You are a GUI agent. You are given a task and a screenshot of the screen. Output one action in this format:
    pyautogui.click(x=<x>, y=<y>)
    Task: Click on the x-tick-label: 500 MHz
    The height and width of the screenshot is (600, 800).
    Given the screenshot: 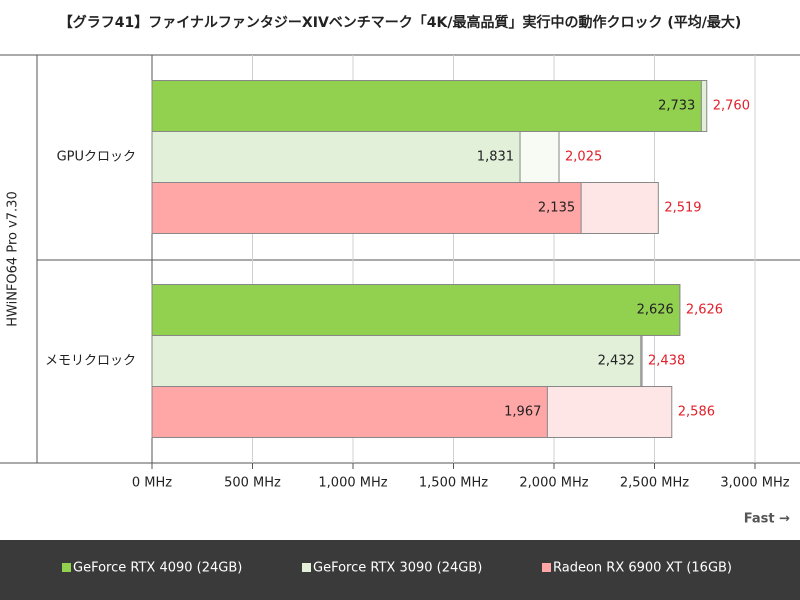 What is the action you would take?
    pyautogui.click(x=252, y=483)
    